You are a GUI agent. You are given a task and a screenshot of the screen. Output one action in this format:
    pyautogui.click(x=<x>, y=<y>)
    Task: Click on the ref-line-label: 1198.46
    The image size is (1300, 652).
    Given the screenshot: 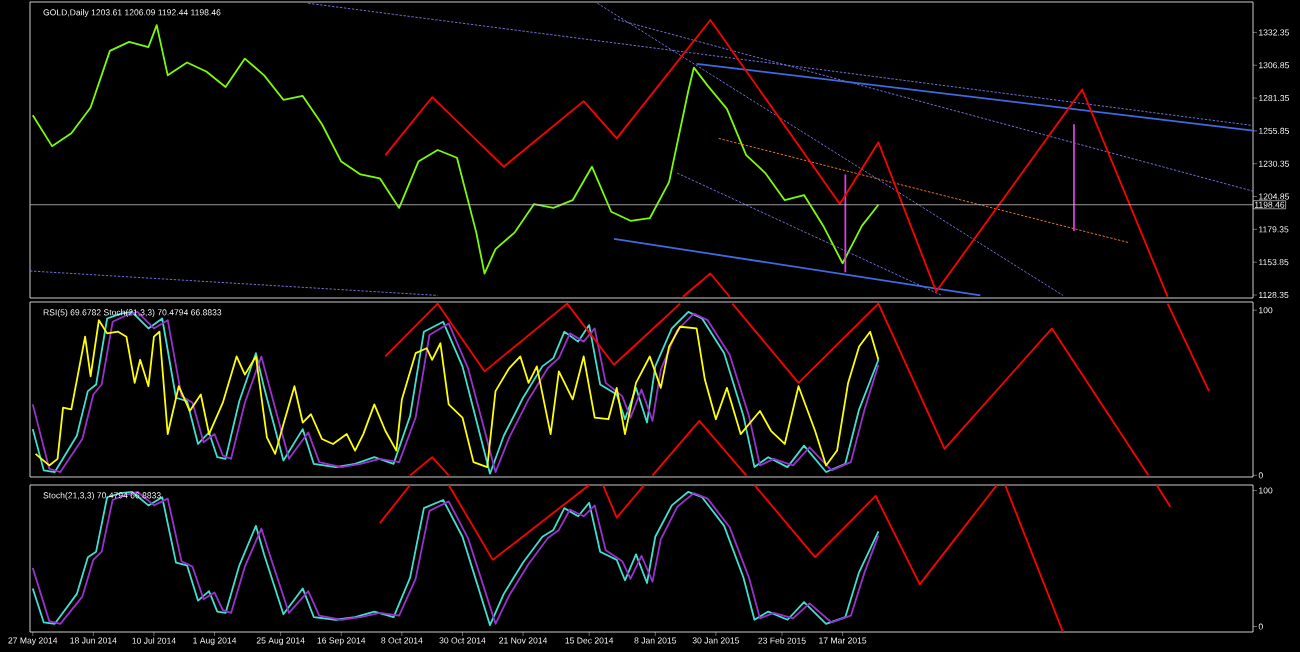 What is the action you would take?
    pyautogui.click(x=1269, y=204)
    